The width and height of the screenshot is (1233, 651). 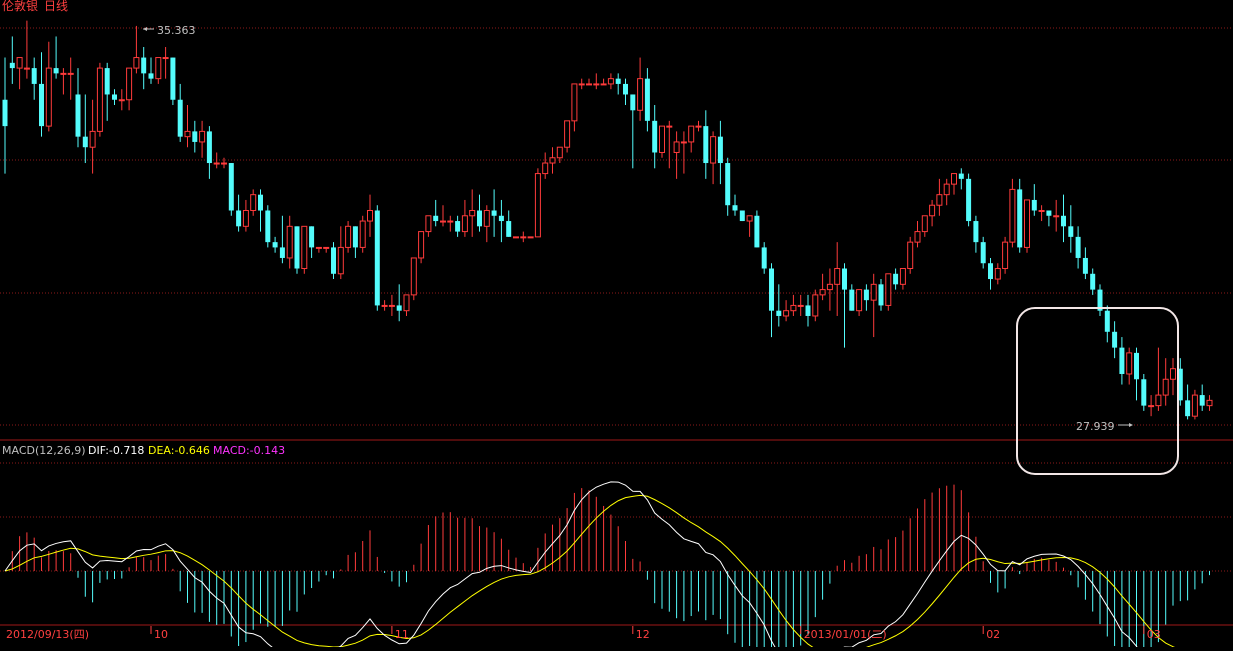 I want to click on low-arrow-head, so click(x=1131, y=425).